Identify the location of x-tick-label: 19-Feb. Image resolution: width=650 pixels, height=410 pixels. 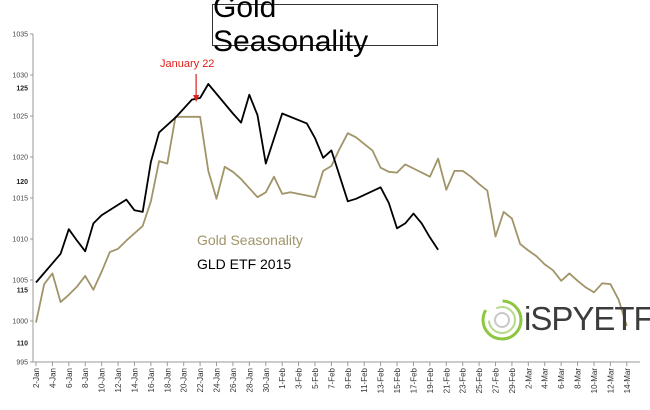
(430, 380).